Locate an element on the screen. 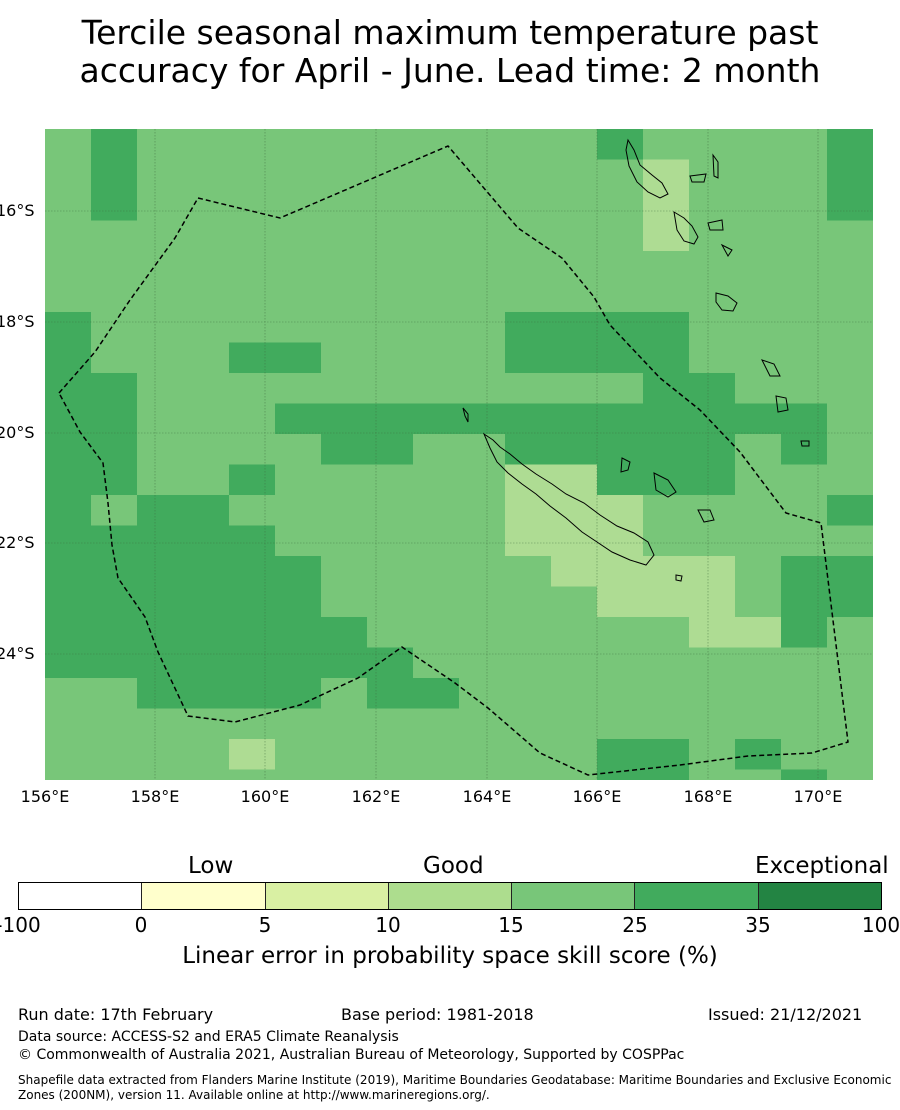 This screenshot has height=1110, width=900. colorbar-label: 100 is located at coordinates (880, 925).